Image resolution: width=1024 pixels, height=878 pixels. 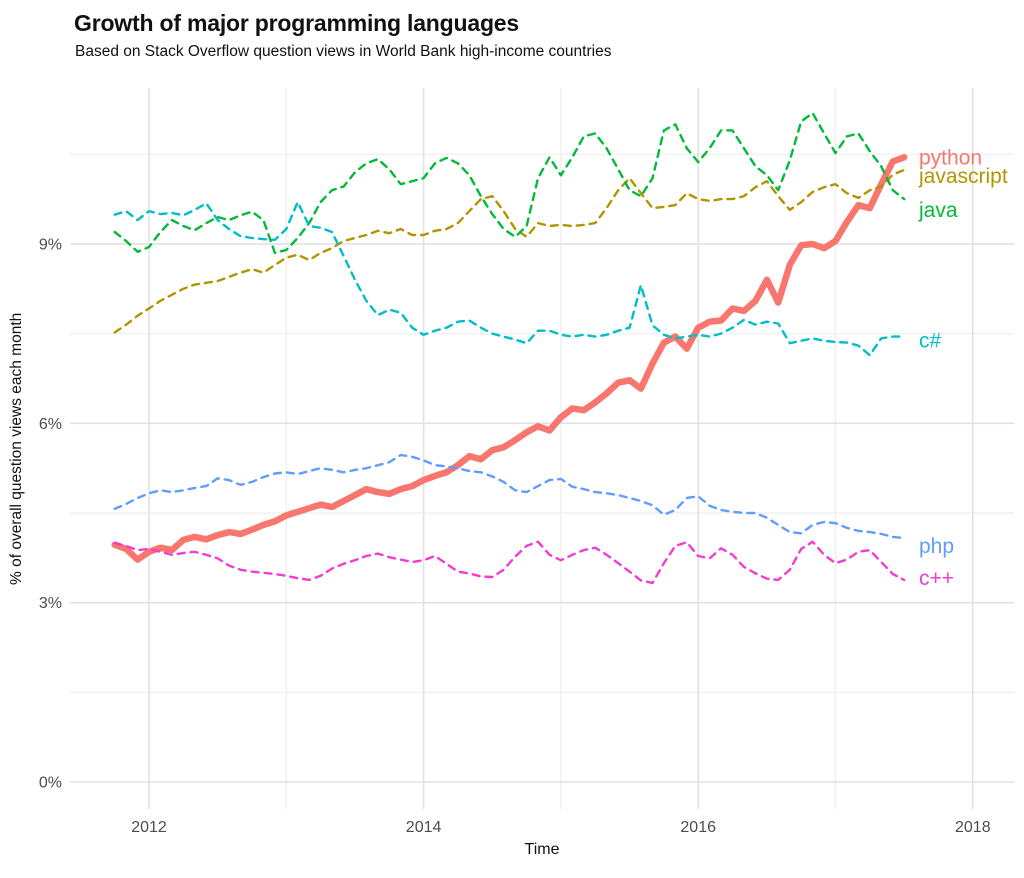 I want to click on x-tick-2018: 2018, so click(x=973, y=827).